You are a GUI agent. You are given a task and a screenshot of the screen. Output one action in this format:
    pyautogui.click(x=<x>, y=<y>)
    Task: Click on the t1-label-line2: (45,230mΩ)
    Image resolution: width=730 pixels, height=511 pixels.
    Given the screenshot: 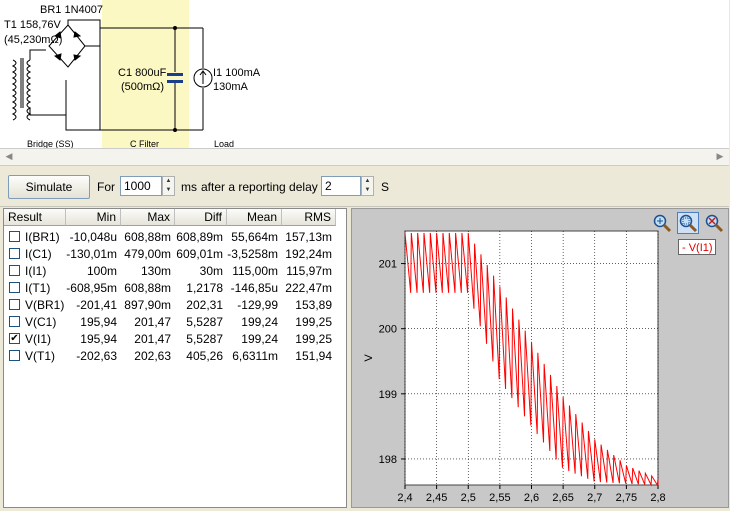 What is the action you would take?
    pyautogui.click(x=33, y=40)
    